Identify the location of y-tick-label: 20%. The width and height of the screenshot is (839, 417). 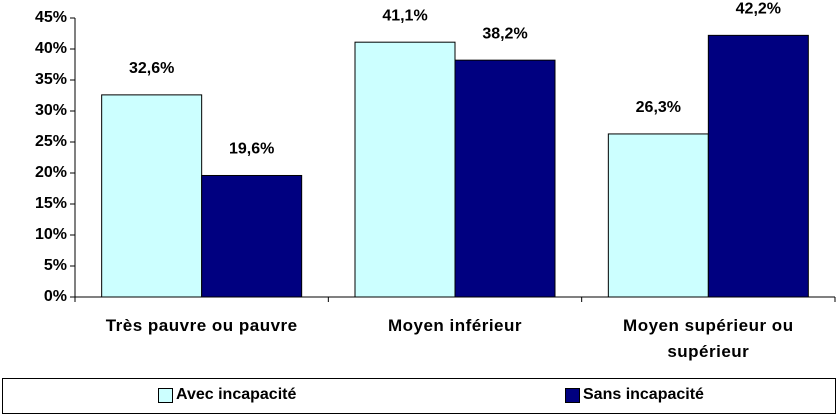
(51, 172).